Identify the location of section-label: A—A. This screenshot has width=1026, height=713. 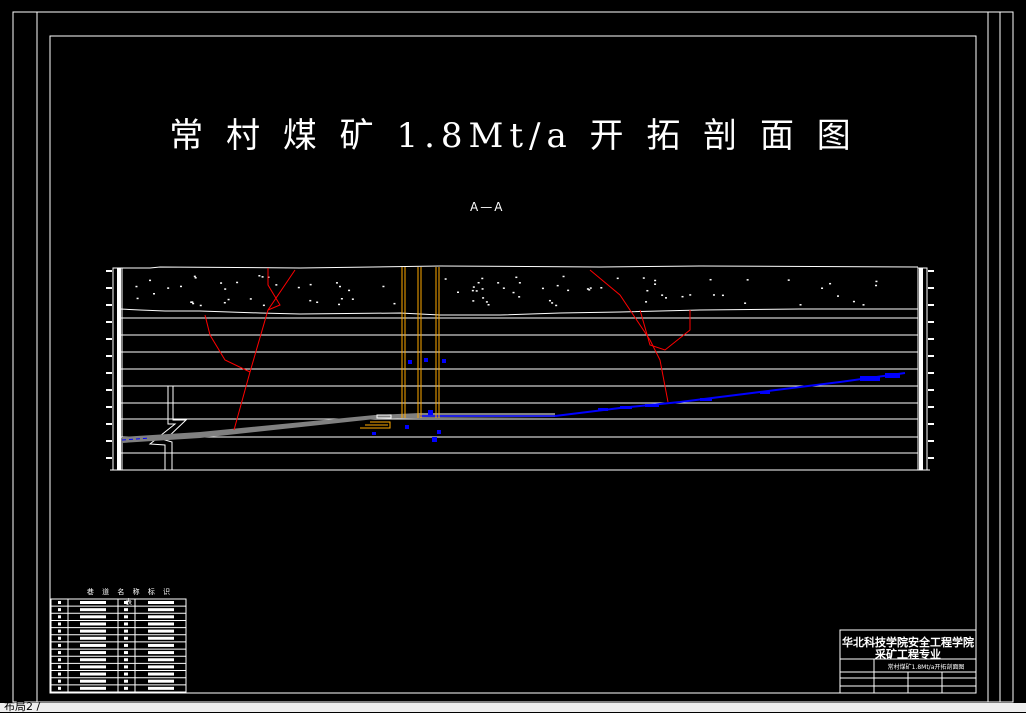
(487, 207).